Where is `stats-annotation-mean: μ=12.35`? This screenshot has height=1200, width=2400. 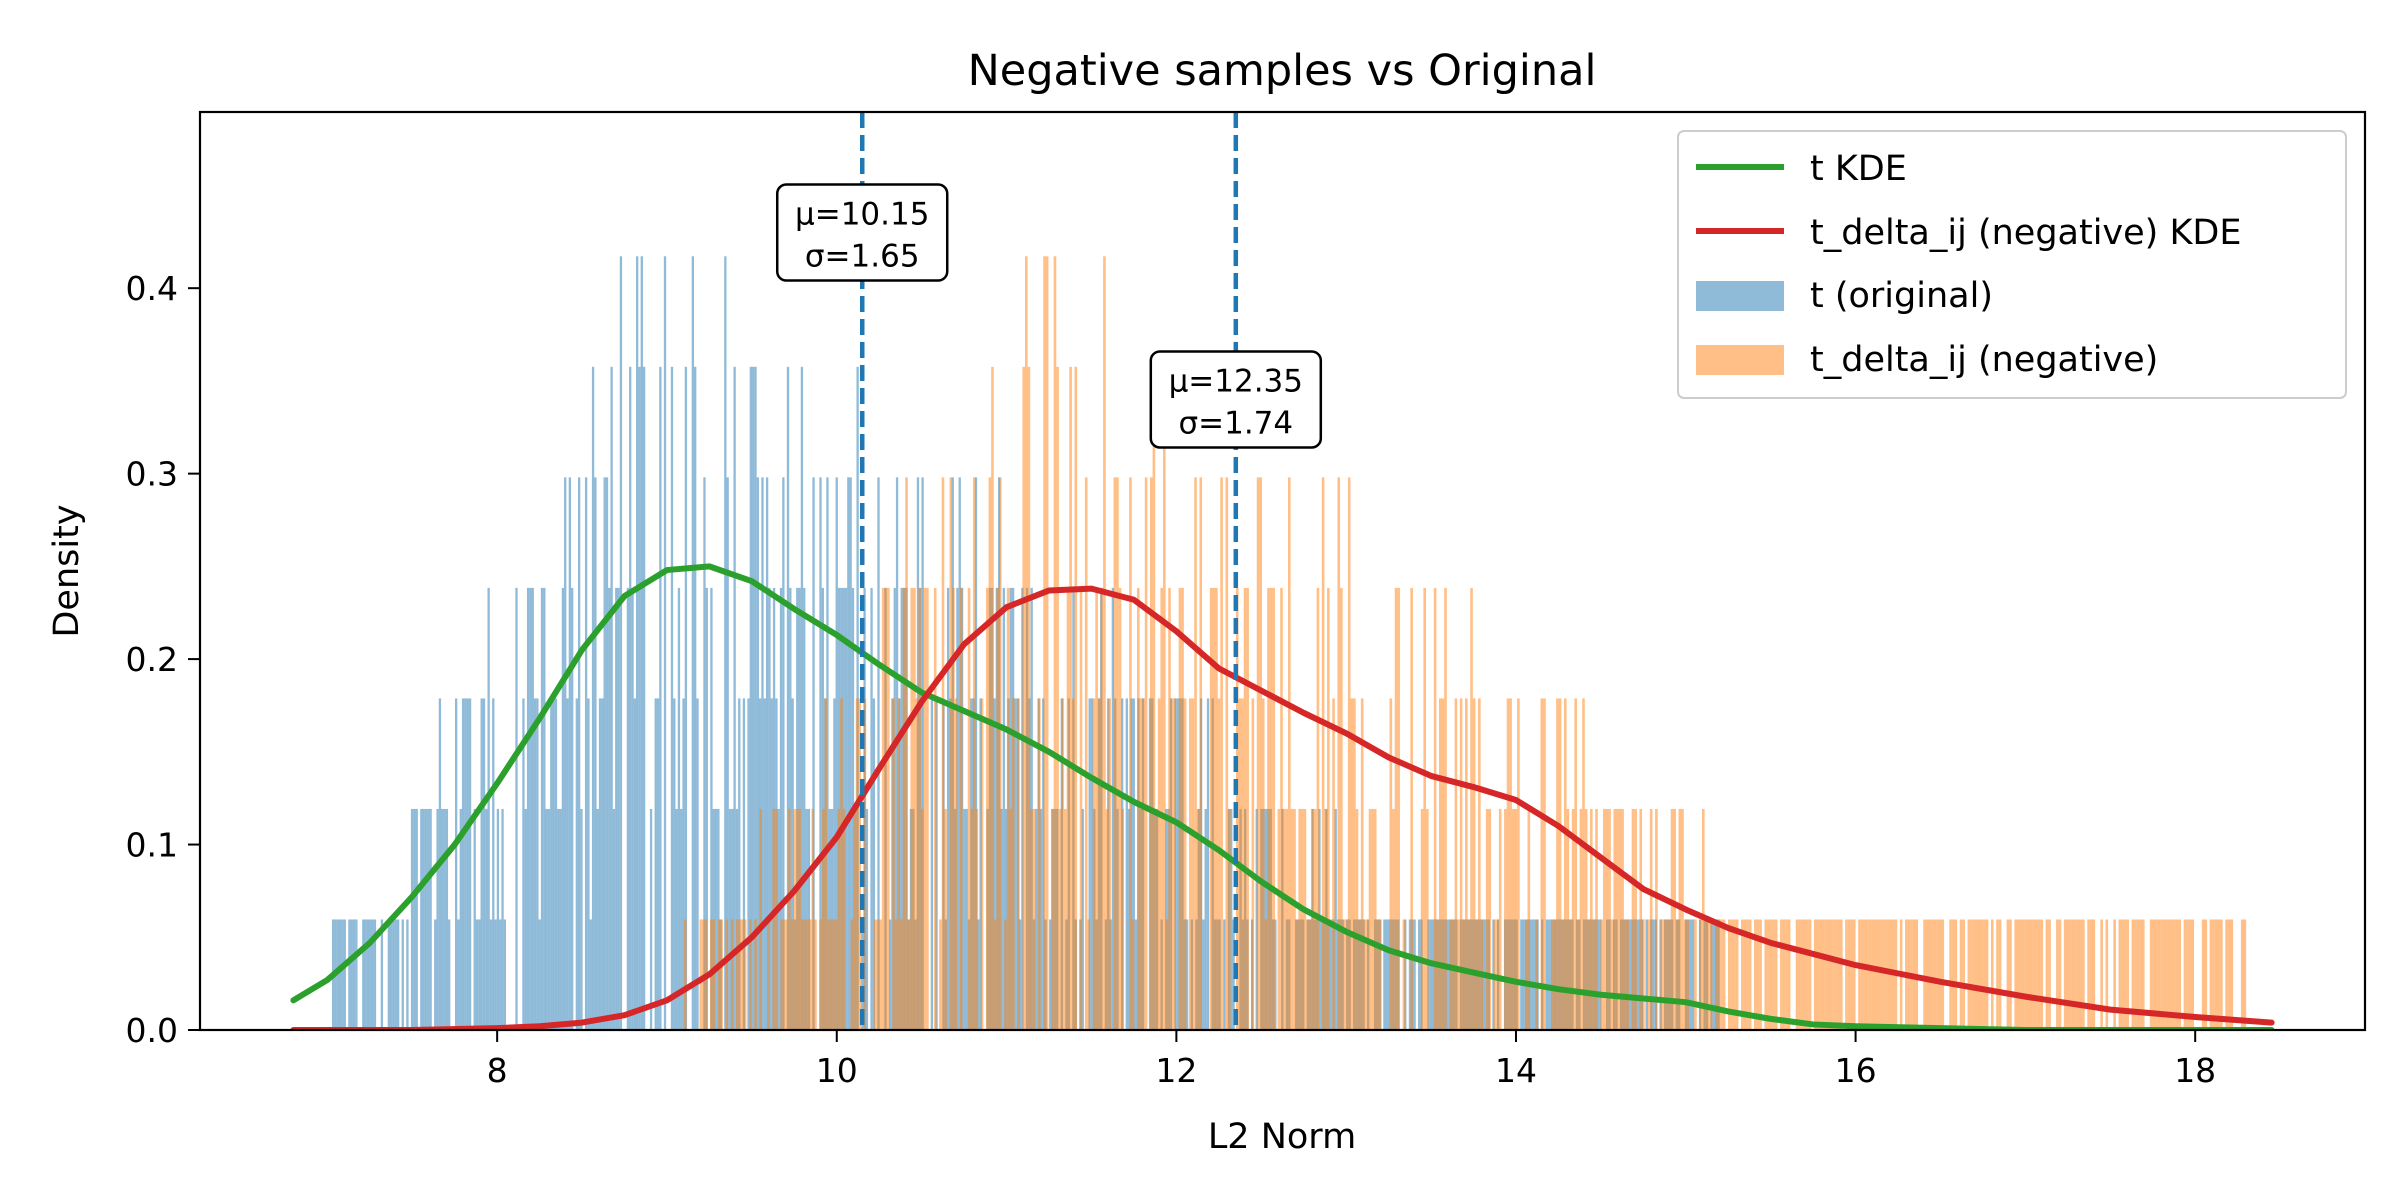
stats-annotation-mean: μ=12.35 is located at coordinates (1236, 381).